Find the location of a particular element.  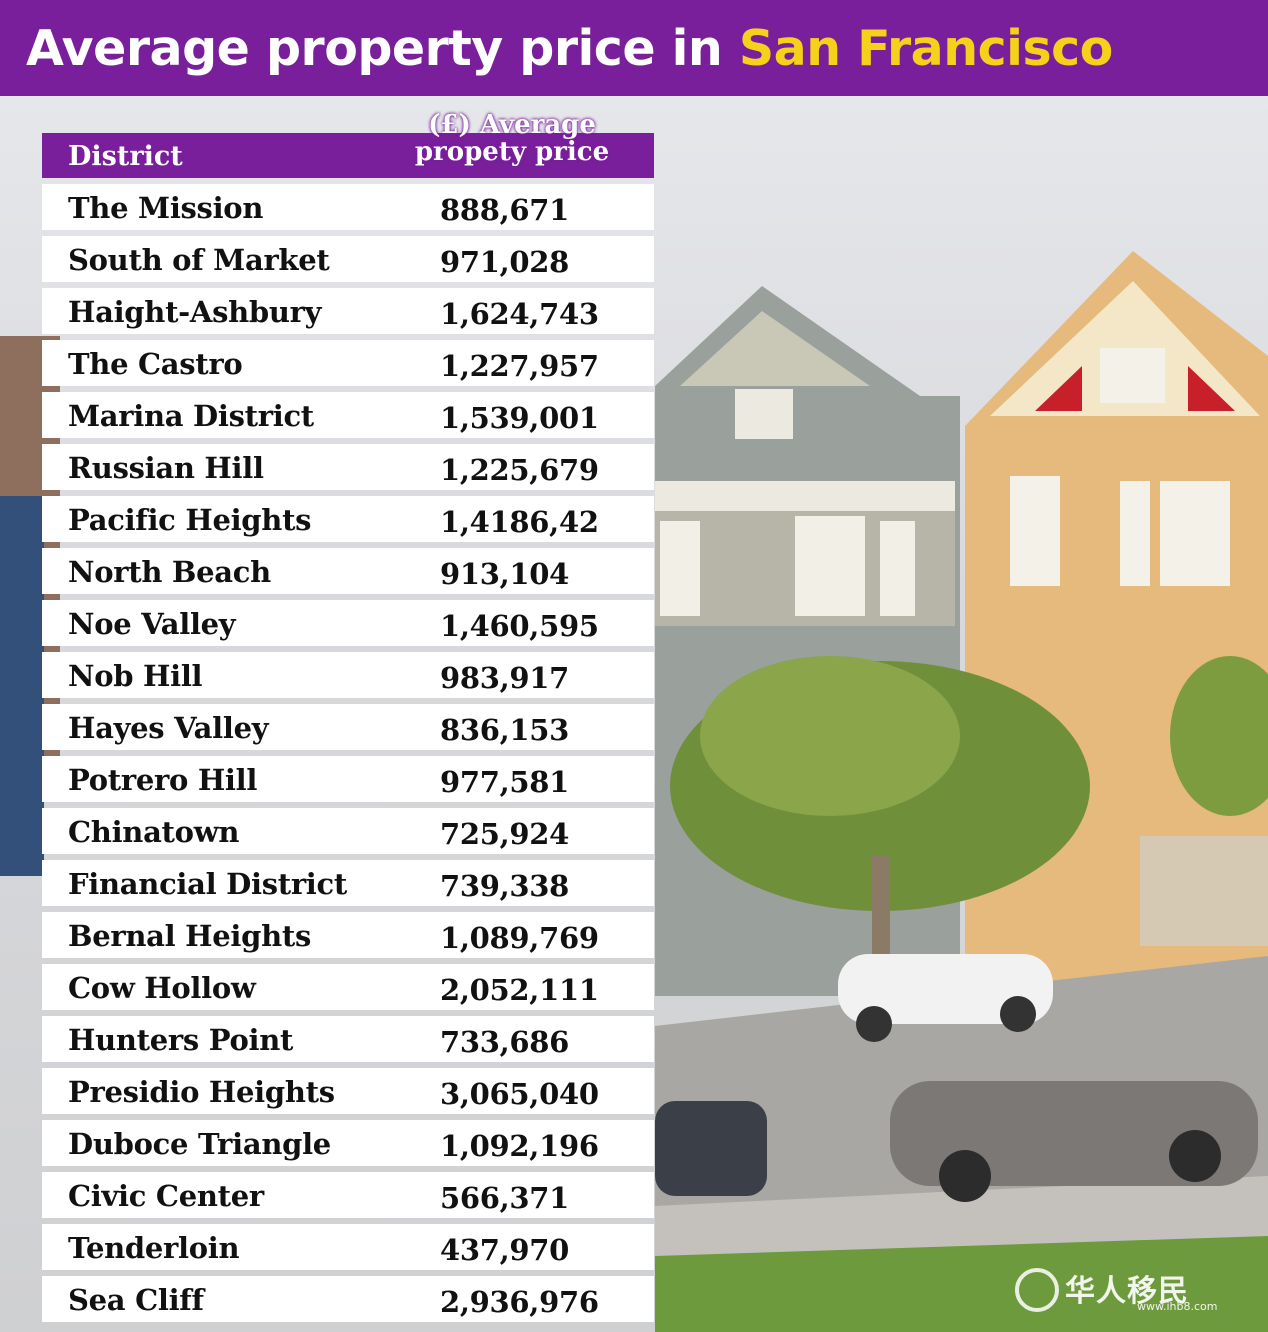

district-name: Civic Center is located at coordinates (166, 1196).